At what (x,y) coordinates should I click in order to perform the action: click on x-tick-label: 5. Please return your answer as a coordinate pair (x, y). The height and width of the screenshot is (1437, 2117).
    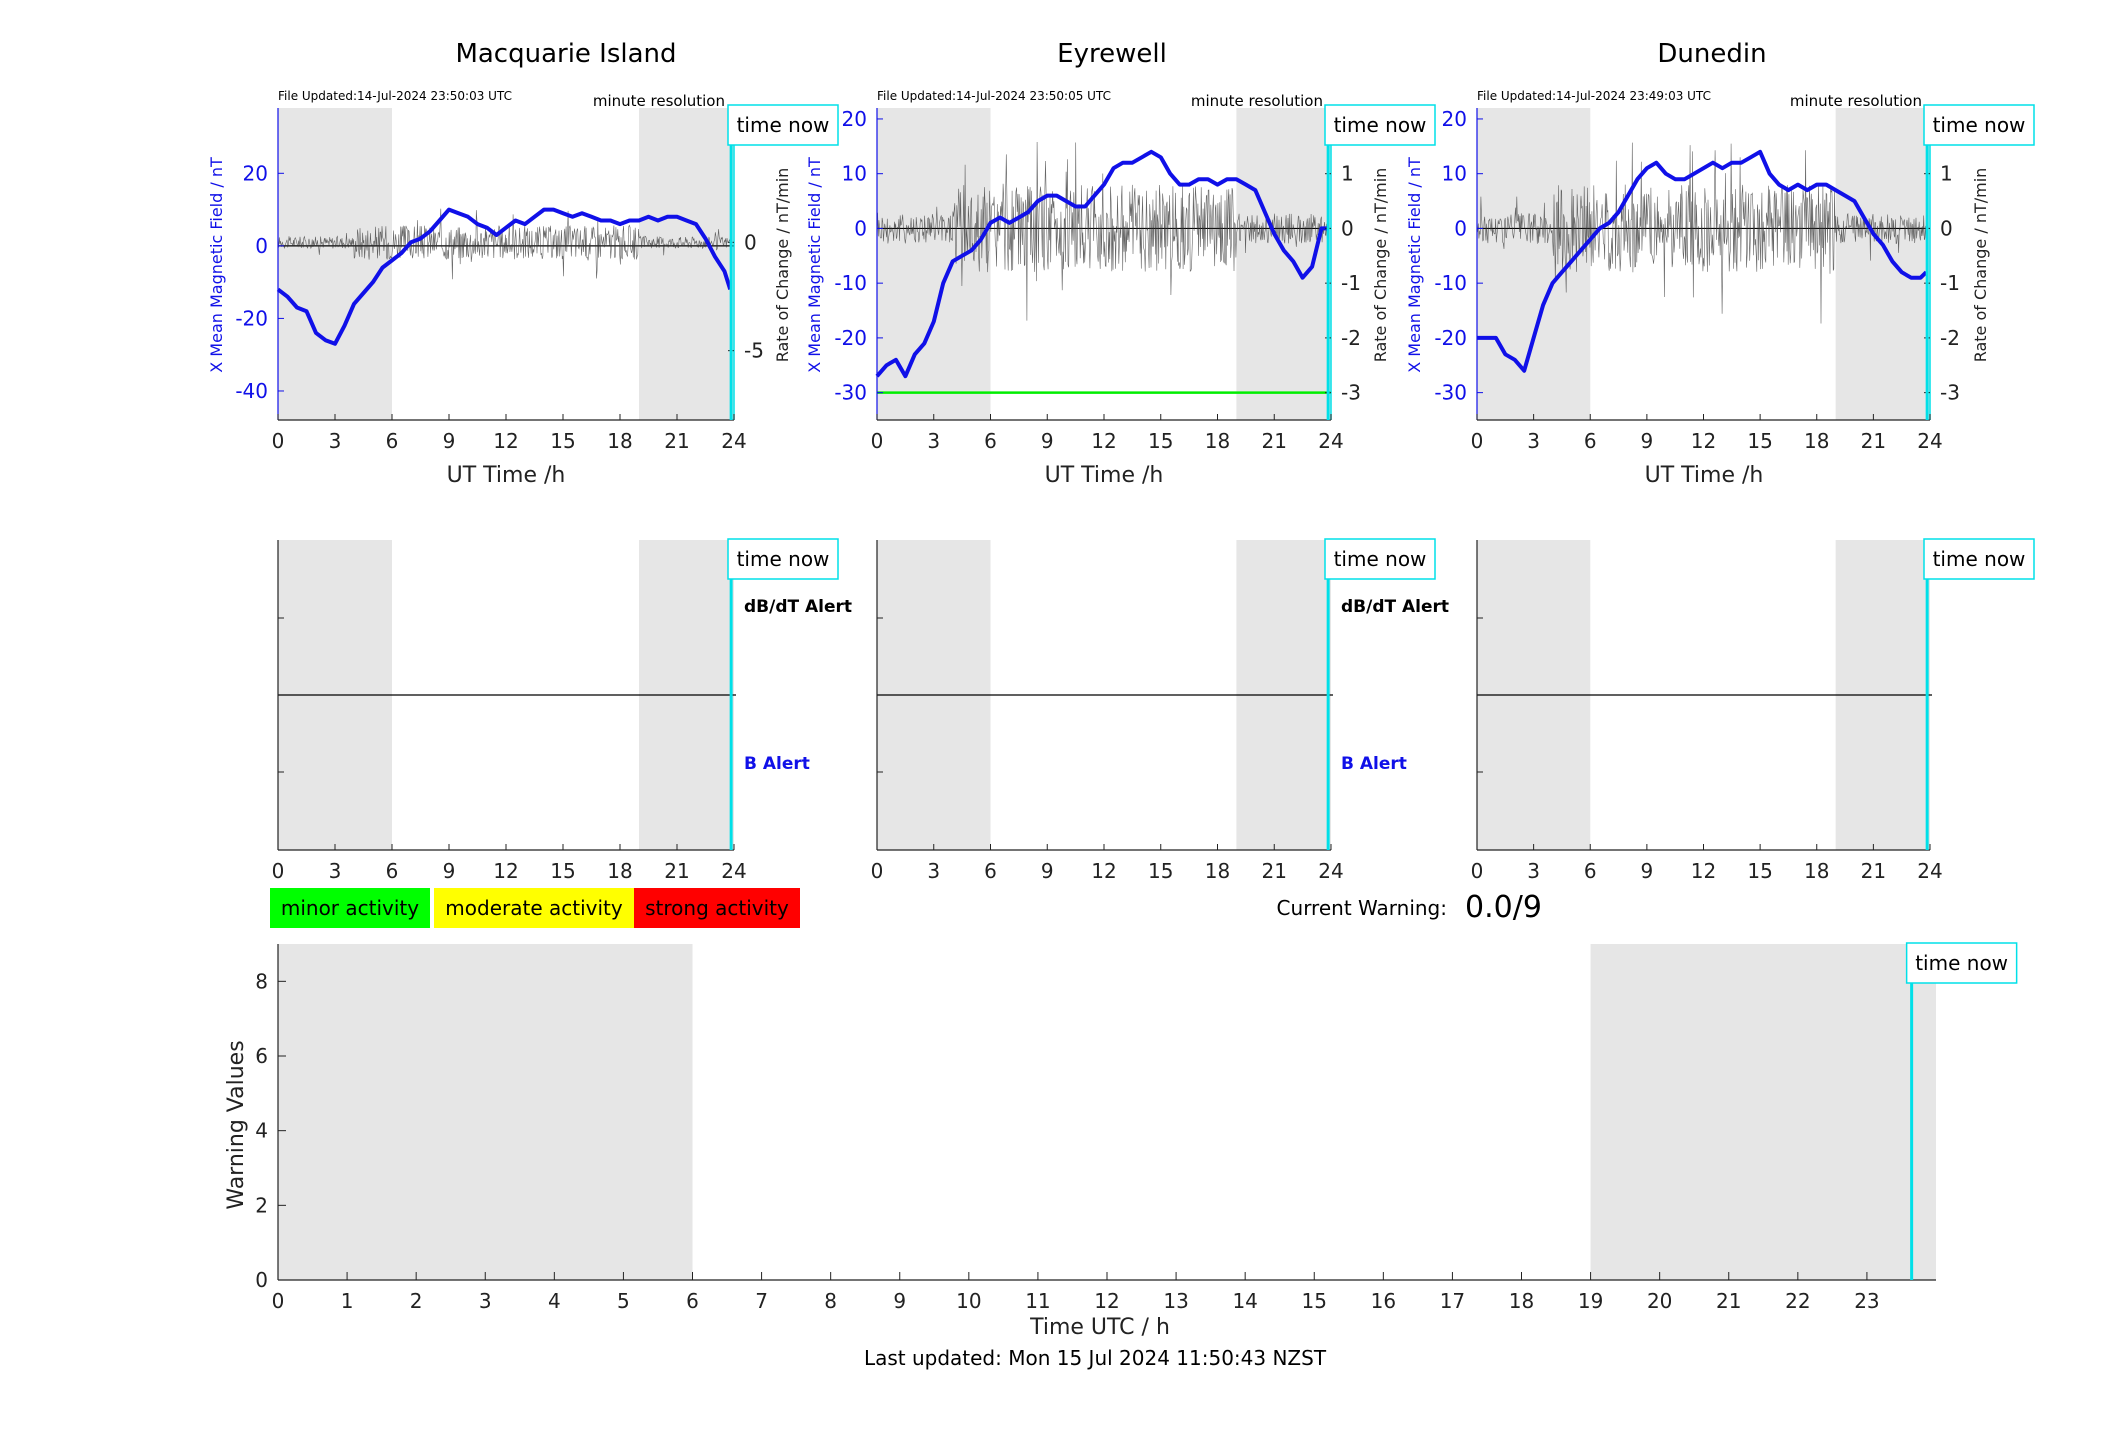
    Looking at the image, I should click on (623, 1301).